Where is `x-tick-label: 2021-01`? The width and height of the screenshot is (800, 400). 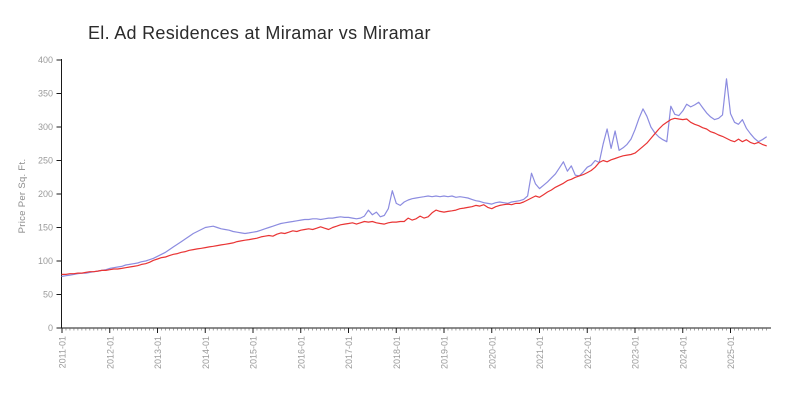 x-tick-label: 2021-01 is located at coordinates (540, 352).